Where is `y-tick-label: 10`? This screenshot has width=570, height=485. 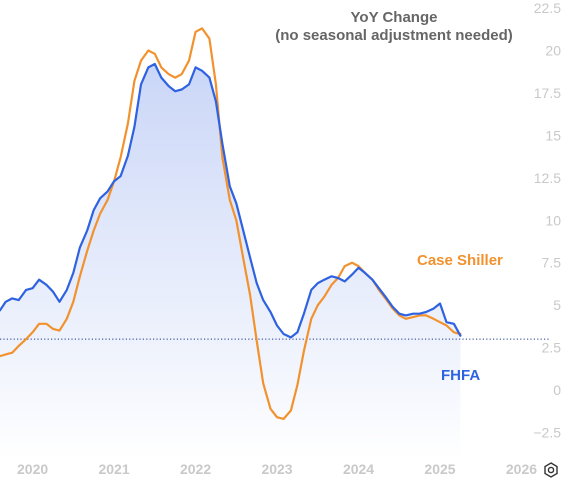
y-tick-label: 10 is located at coordinates (553, 220).